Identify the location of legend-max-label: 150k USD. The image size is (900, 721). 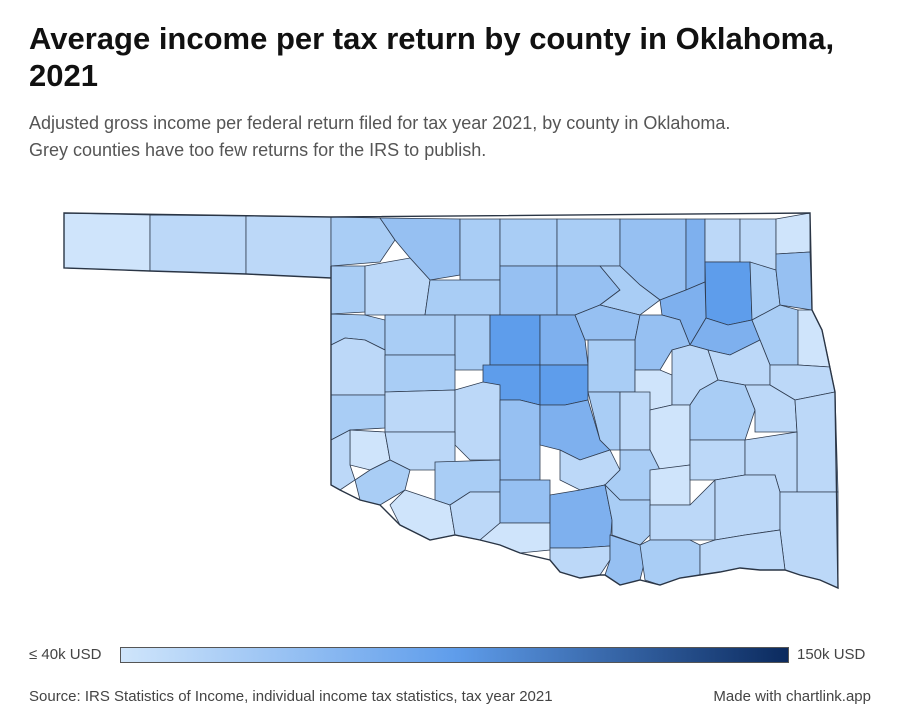
(831, 654).